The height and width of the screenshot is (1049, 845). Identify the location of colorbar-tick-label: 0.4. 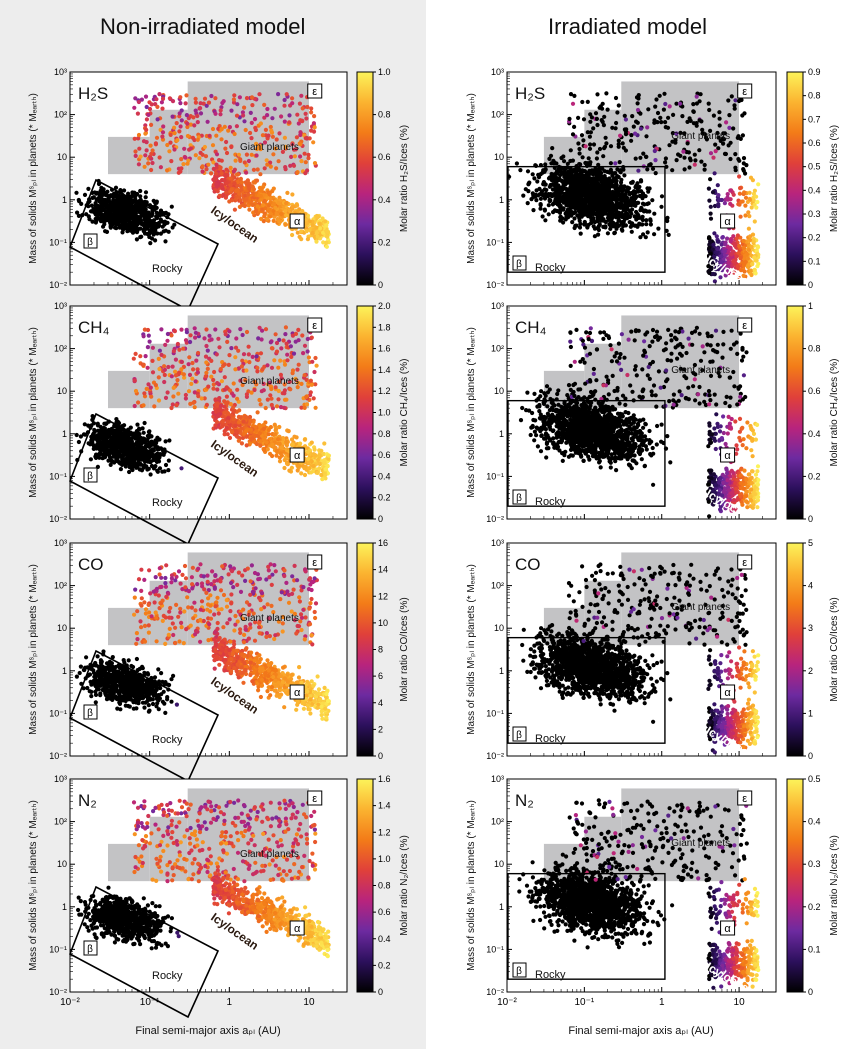
(814, 190).